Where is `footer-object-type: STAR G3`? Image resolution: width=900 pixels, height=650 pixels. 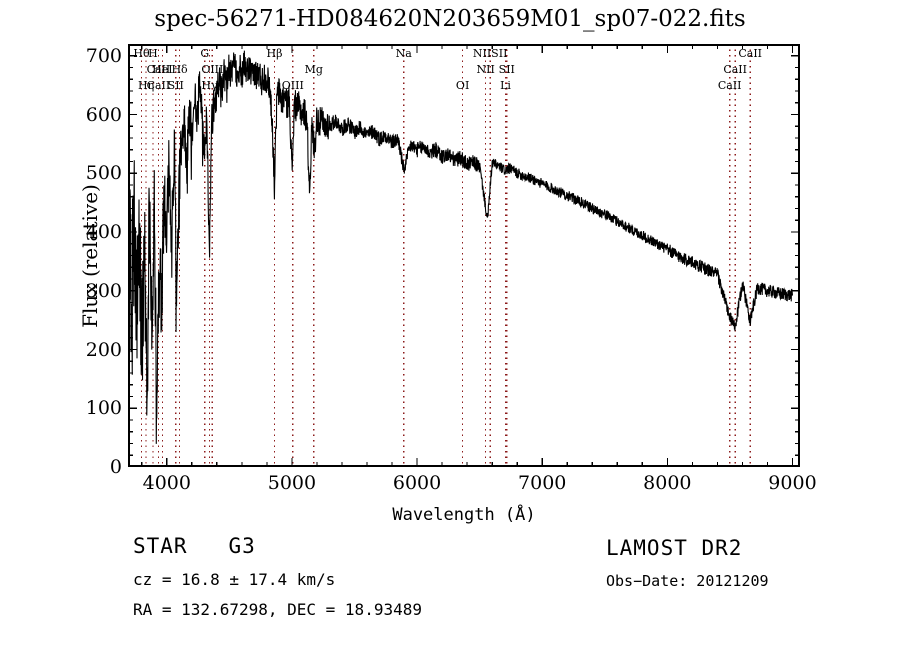
footer-object-type: STAR G3 is located at coordinates (194, 546).